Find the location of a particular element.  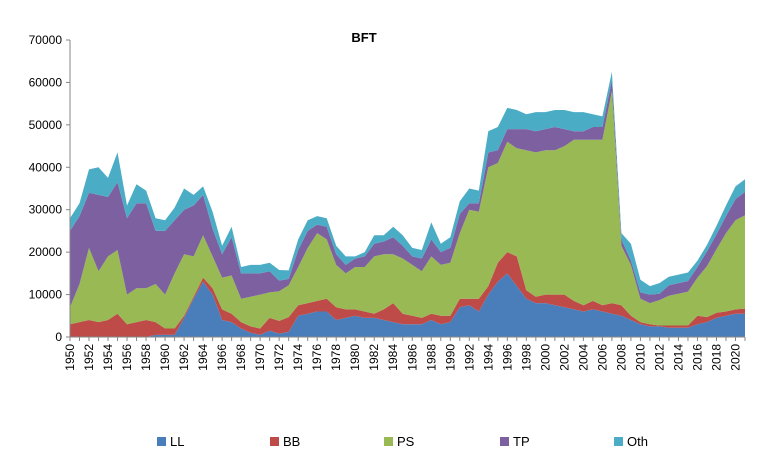

x-tick-label: 1976 is located at coordinates (317, 357).